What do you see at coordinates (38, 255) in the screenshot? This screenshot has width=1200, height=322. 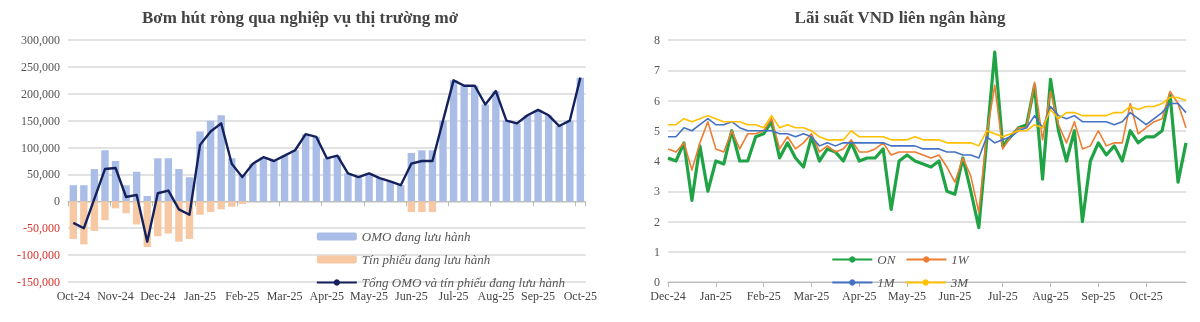 I see `y-tick-label: -100,000` at bounding box center [38, 255].